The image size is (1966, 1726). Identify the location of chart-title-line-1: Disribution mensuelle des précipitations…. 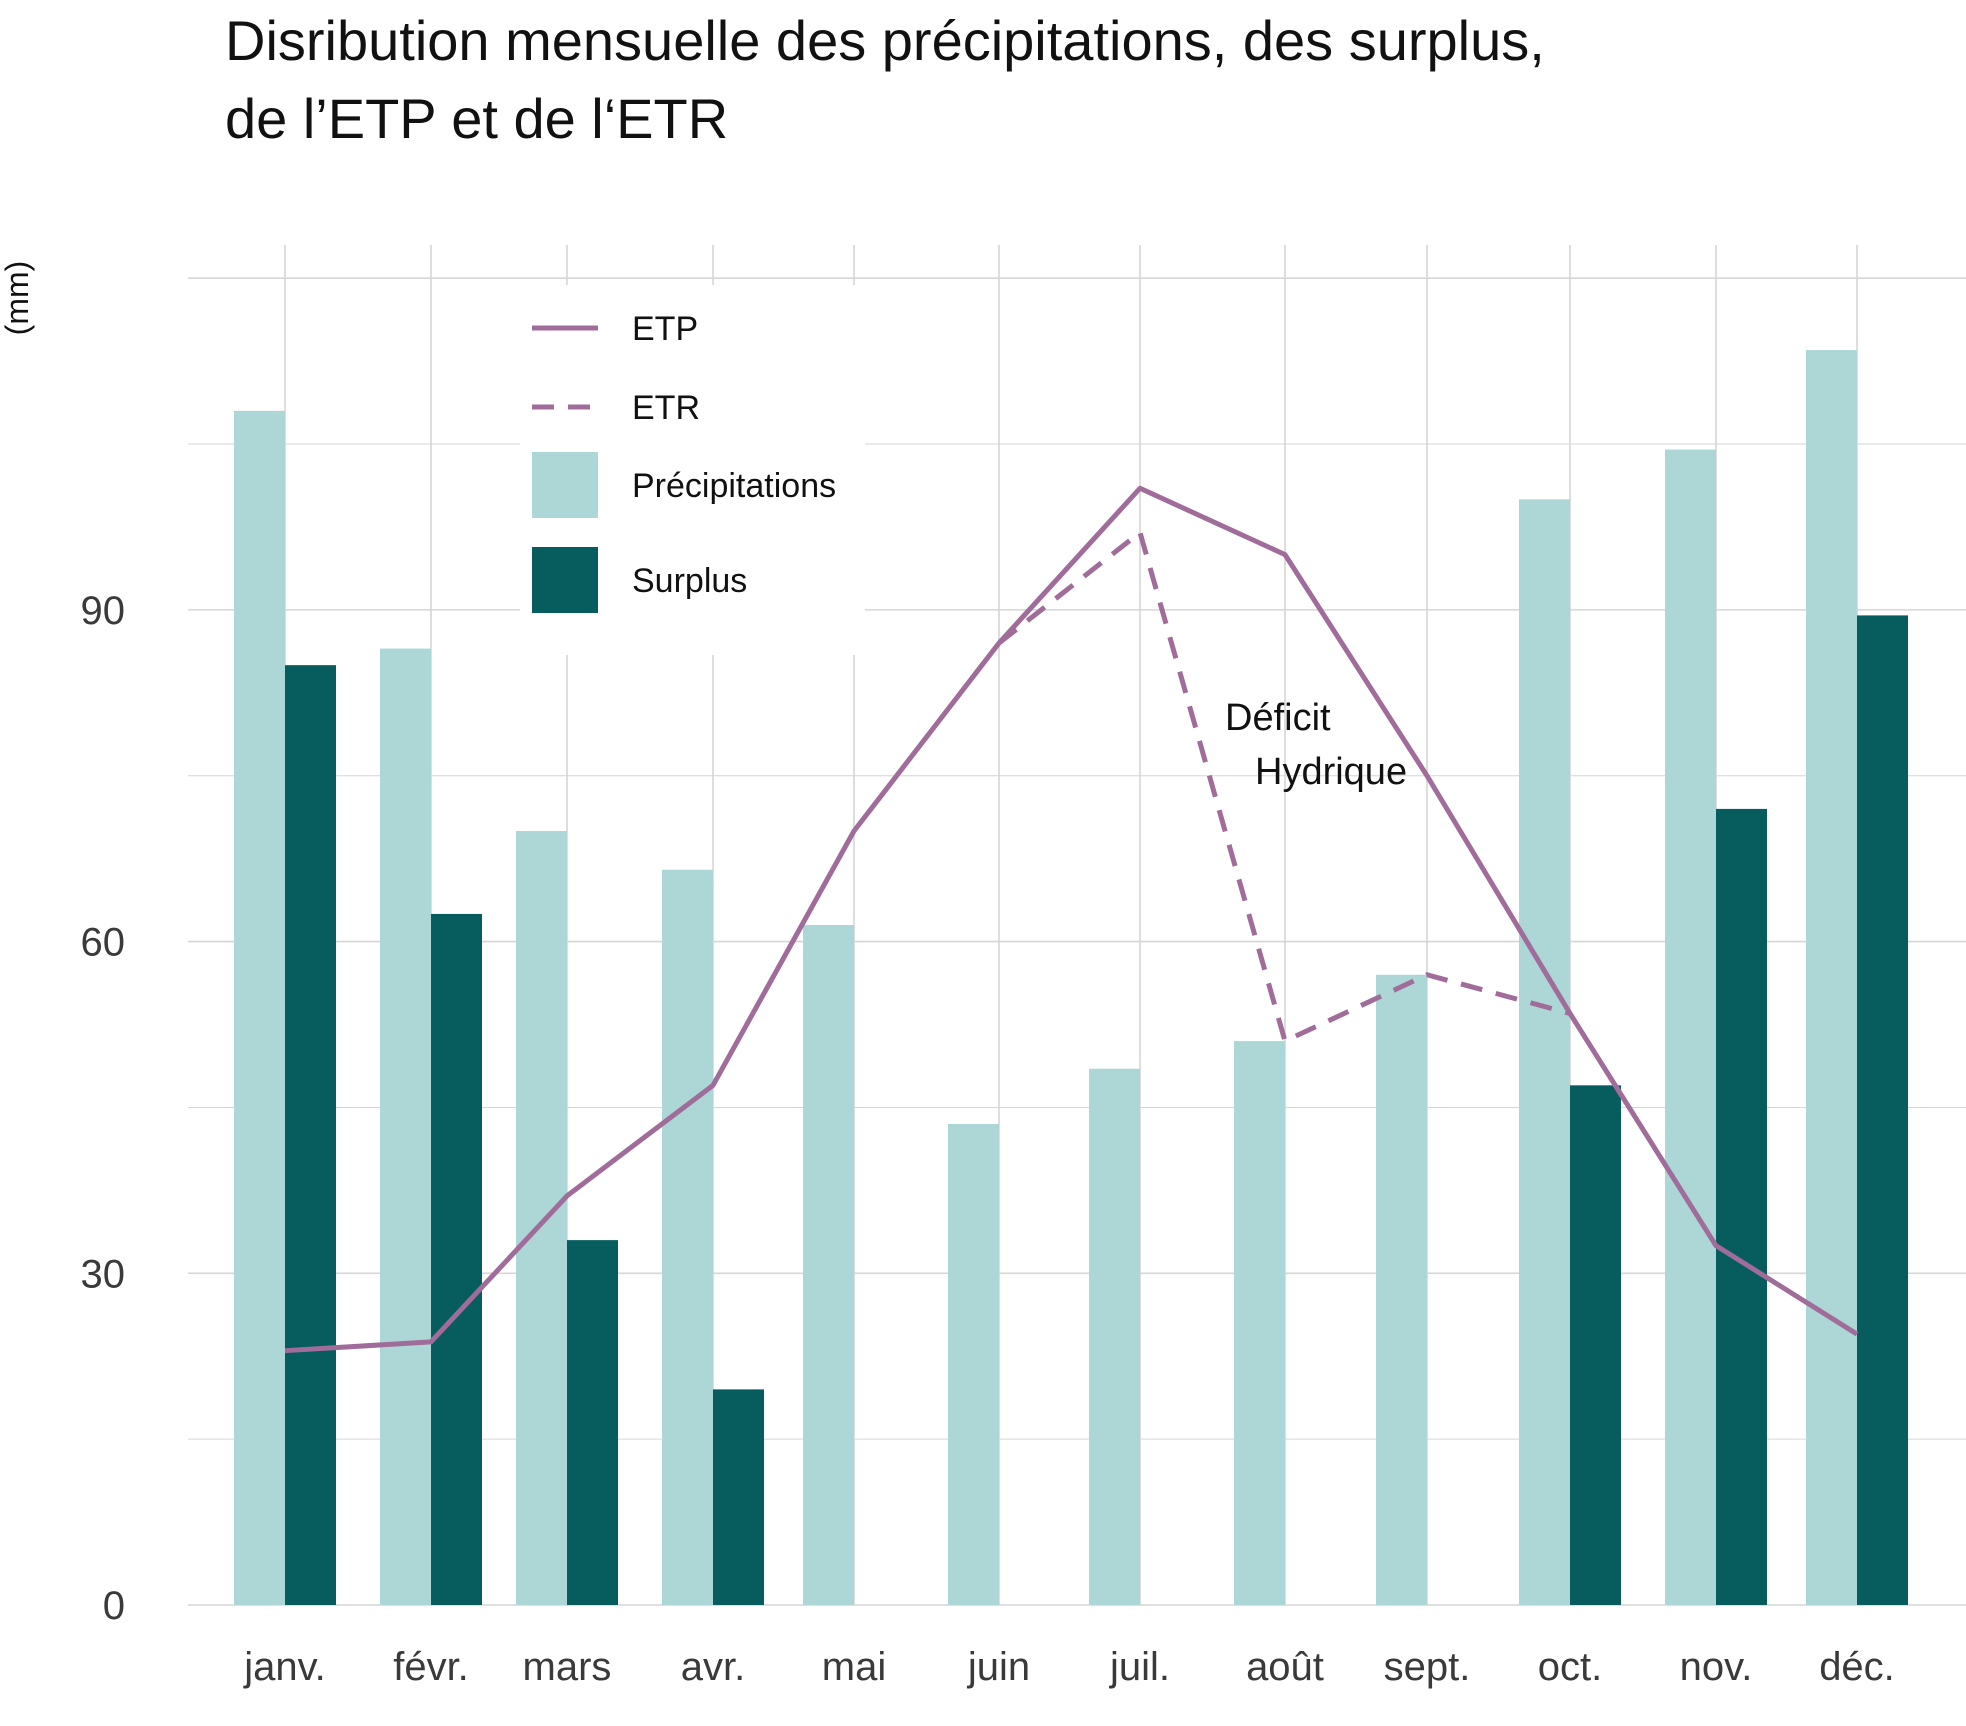
(885, 40).